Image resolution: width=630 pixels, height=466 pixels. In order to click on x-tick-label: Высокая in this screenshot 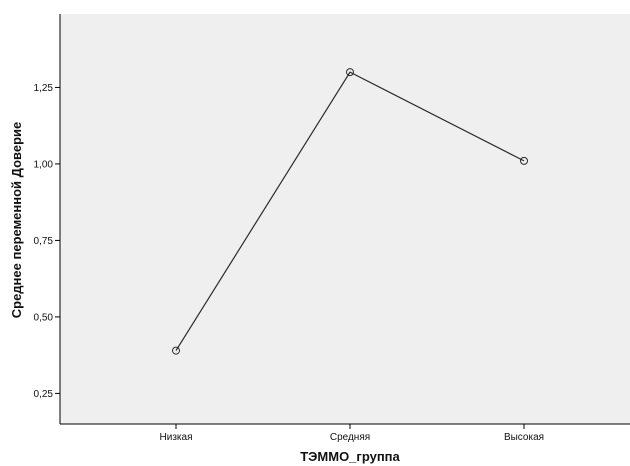, I will do `click(524, 437)`.